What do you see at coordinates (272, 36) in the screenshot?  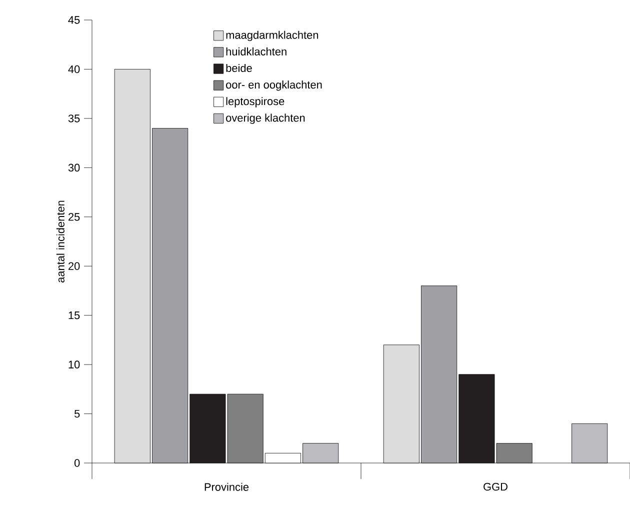 I see `legend-label: maagdarmklachten` at bounding box center [272, 36].